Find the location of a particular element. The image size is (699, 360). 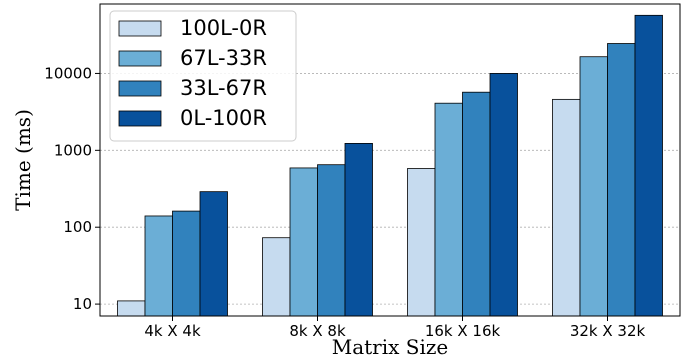

legend-label: 33L-67R is located at coordinates (223, 88).